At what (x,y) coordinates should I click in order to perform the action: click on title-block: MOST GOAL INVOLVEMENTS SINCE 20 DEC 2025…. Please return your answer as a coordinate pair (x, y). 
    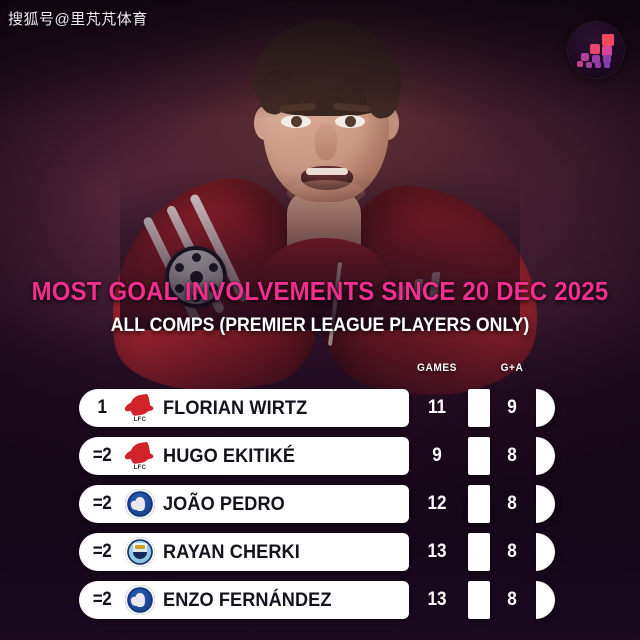
    Looking at the image, I should click on (320, 307).